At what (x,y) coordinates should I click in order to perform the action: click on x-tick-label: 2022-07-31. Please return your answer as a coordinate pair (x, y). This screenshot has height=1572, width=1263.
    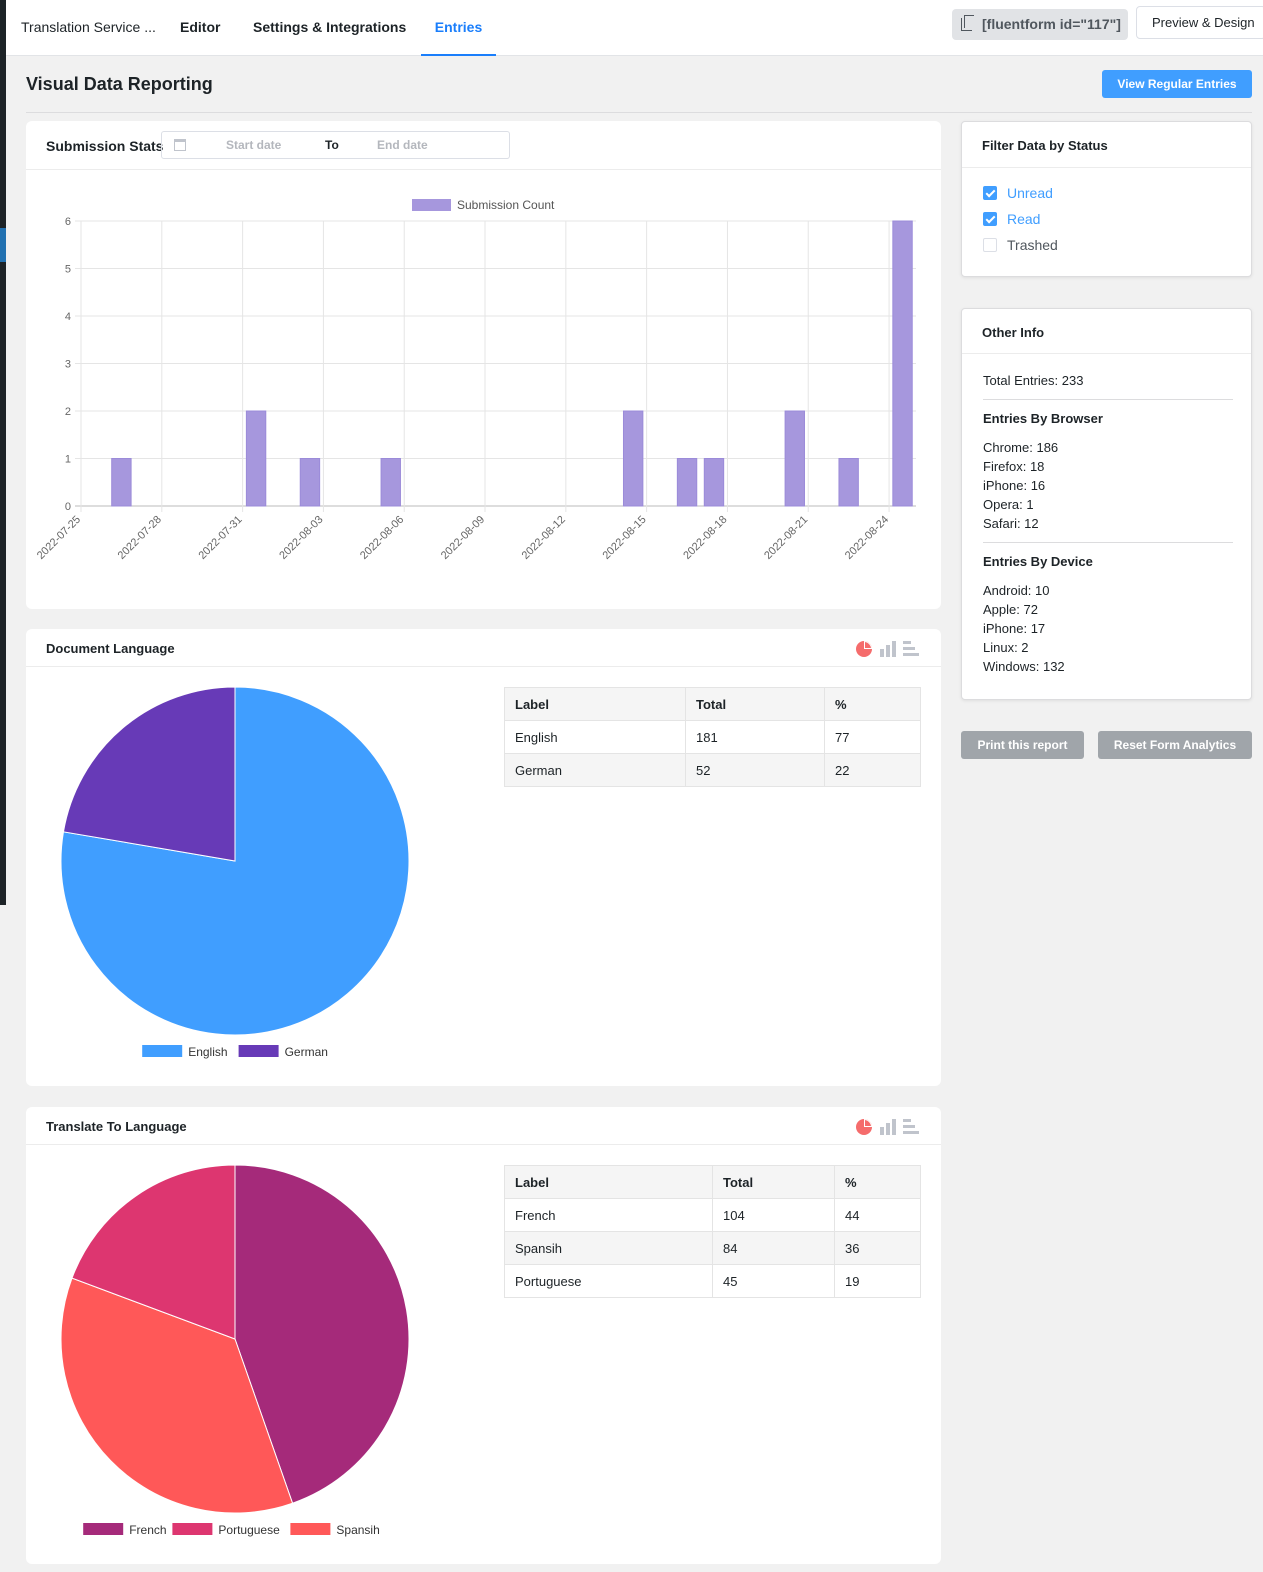
    Looking at the image, I should click on (220, 538).